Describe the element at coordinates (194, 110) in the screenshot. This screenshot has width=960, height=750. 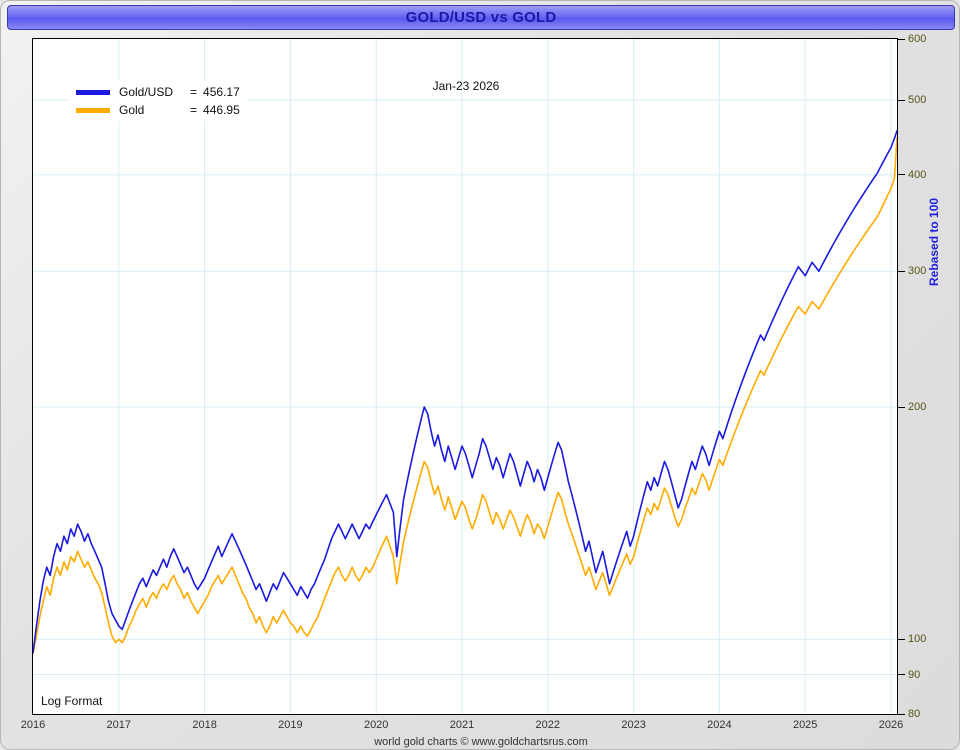
I see `legend-eq-gold: =` at that location.